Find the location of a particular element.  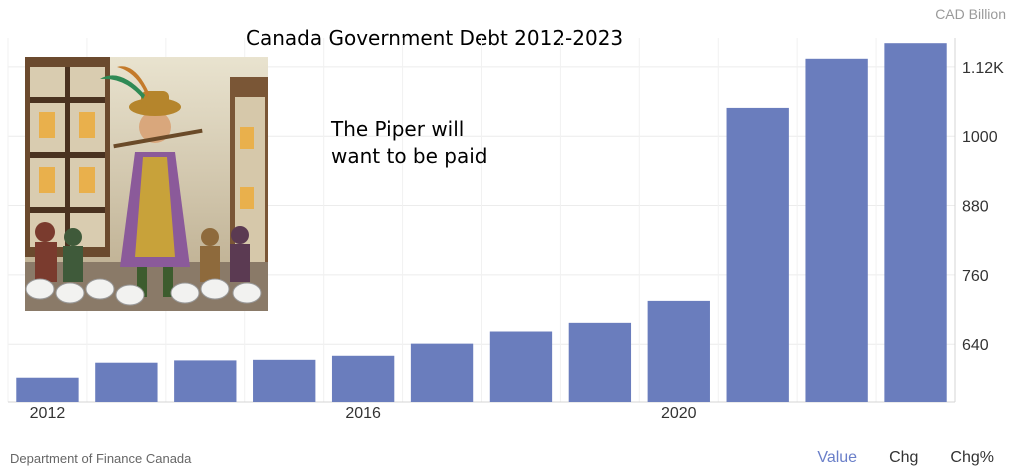

pied-piper-illustration is located at coordinates (146, 184).